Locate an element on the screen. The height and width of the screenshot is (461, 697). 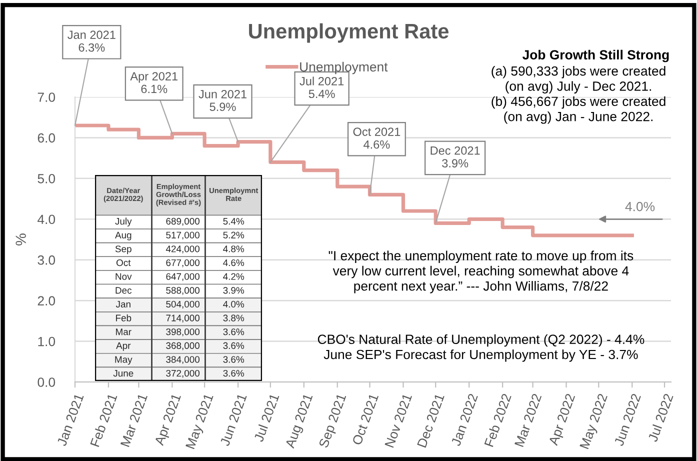
legend-label: Unemployment is located at coordinates (344, 68).